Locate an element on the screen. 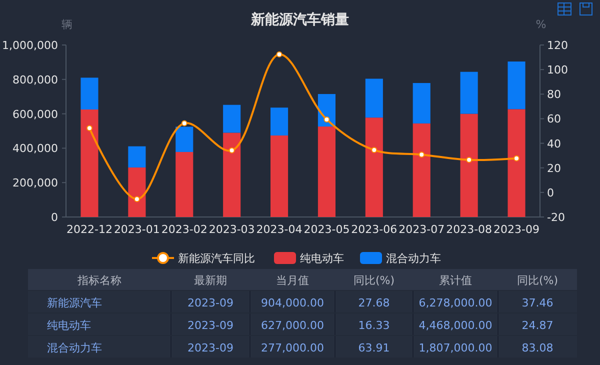 Image resolution: width=600 pixels, height=365 pixels. text: 新能源汽车 is located at coordinates (74, 303).